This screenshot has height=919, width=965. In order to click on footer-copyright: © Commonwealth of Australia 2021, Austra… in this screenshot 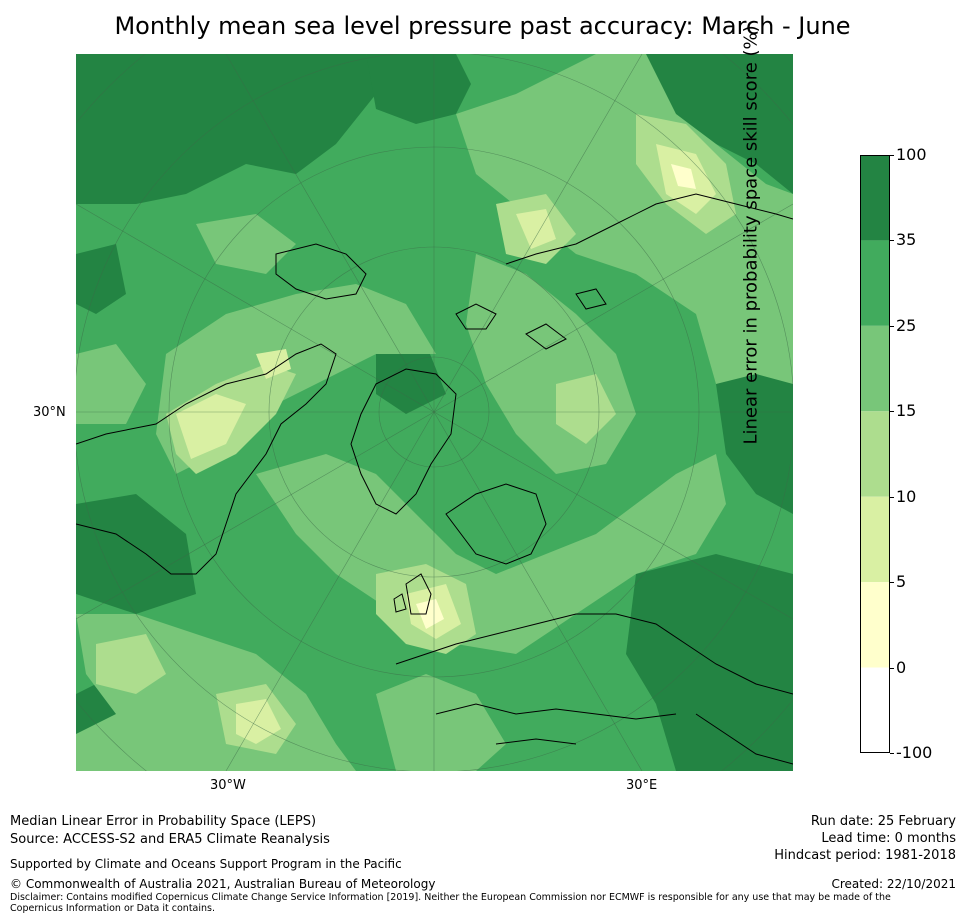, I will do `click(223, 884)`.